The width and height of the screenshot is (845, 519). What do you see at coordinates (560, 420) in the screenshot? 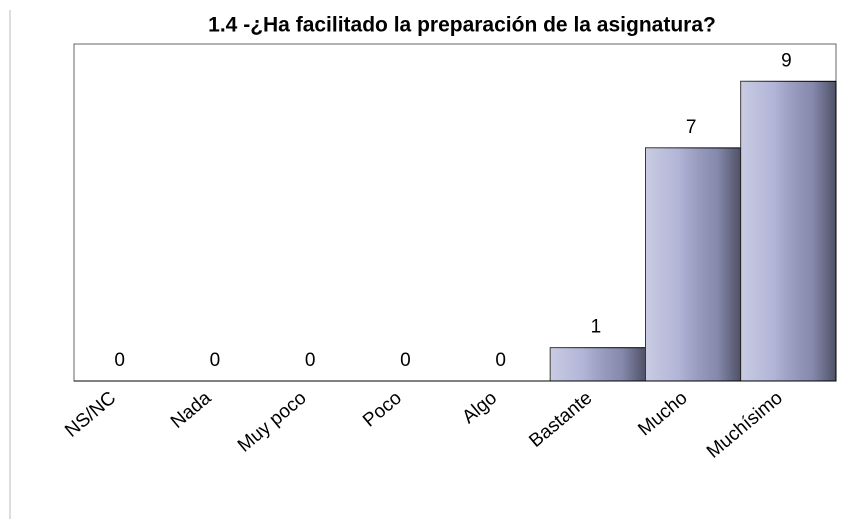
I see `x-tick-label: Bastante` at bounding box center [560, 420].